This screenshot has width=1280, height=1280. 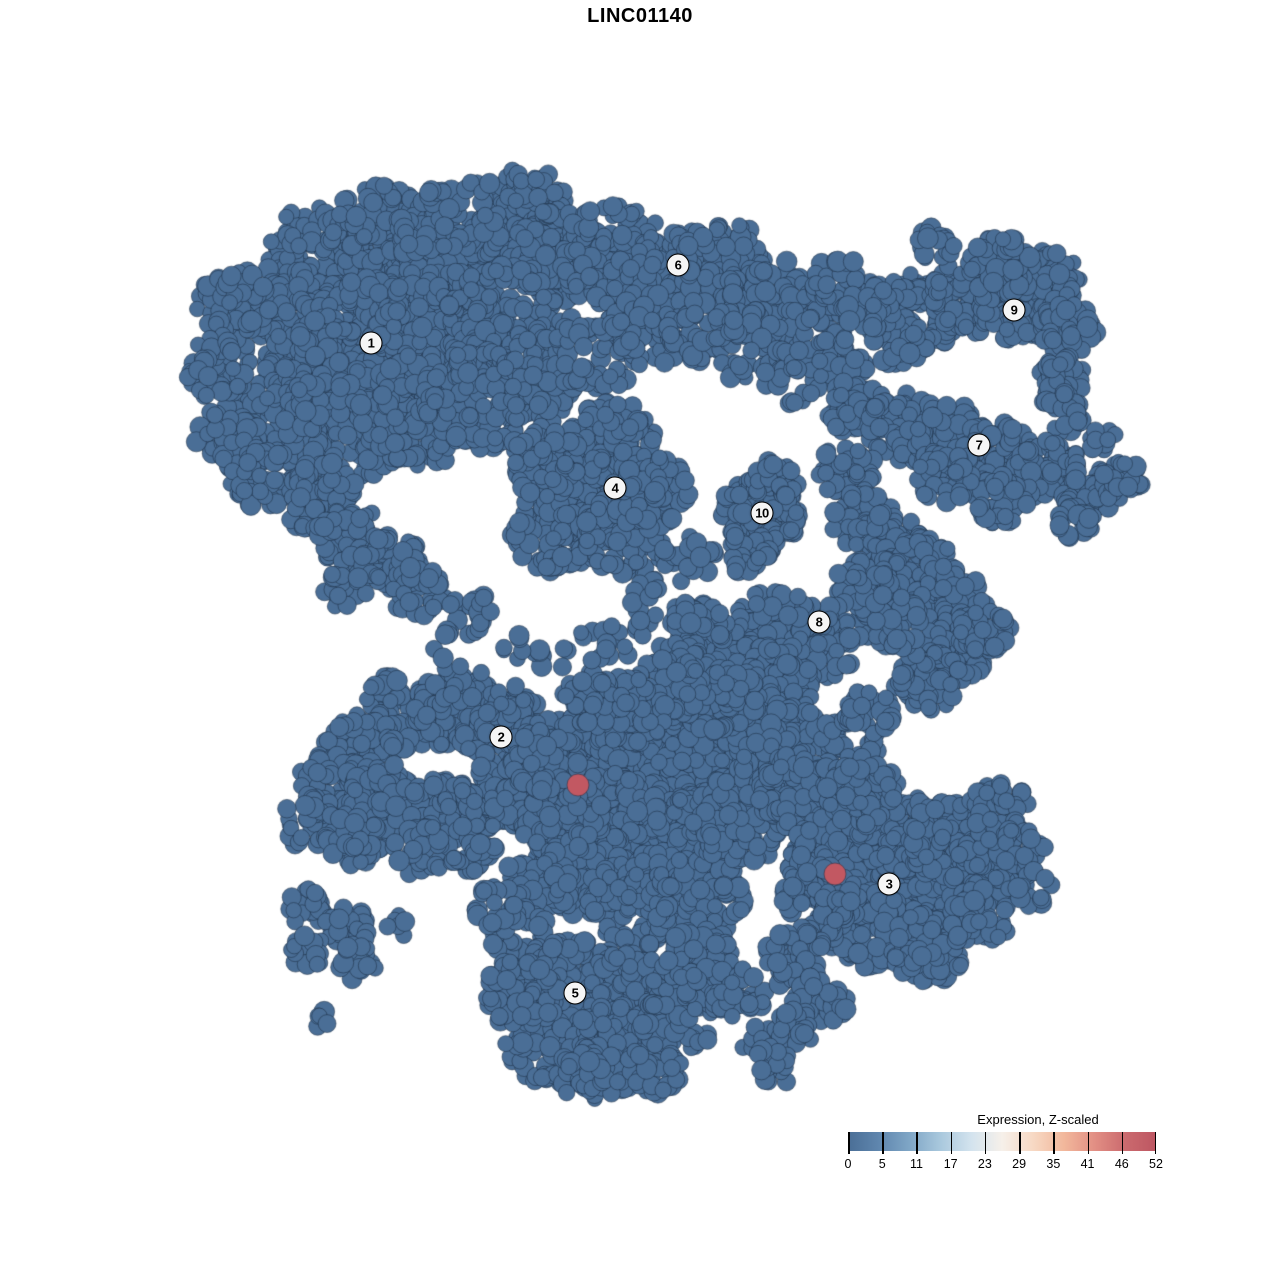 I want to click on cluster-label-7: 7, so click(x=979, y=445).